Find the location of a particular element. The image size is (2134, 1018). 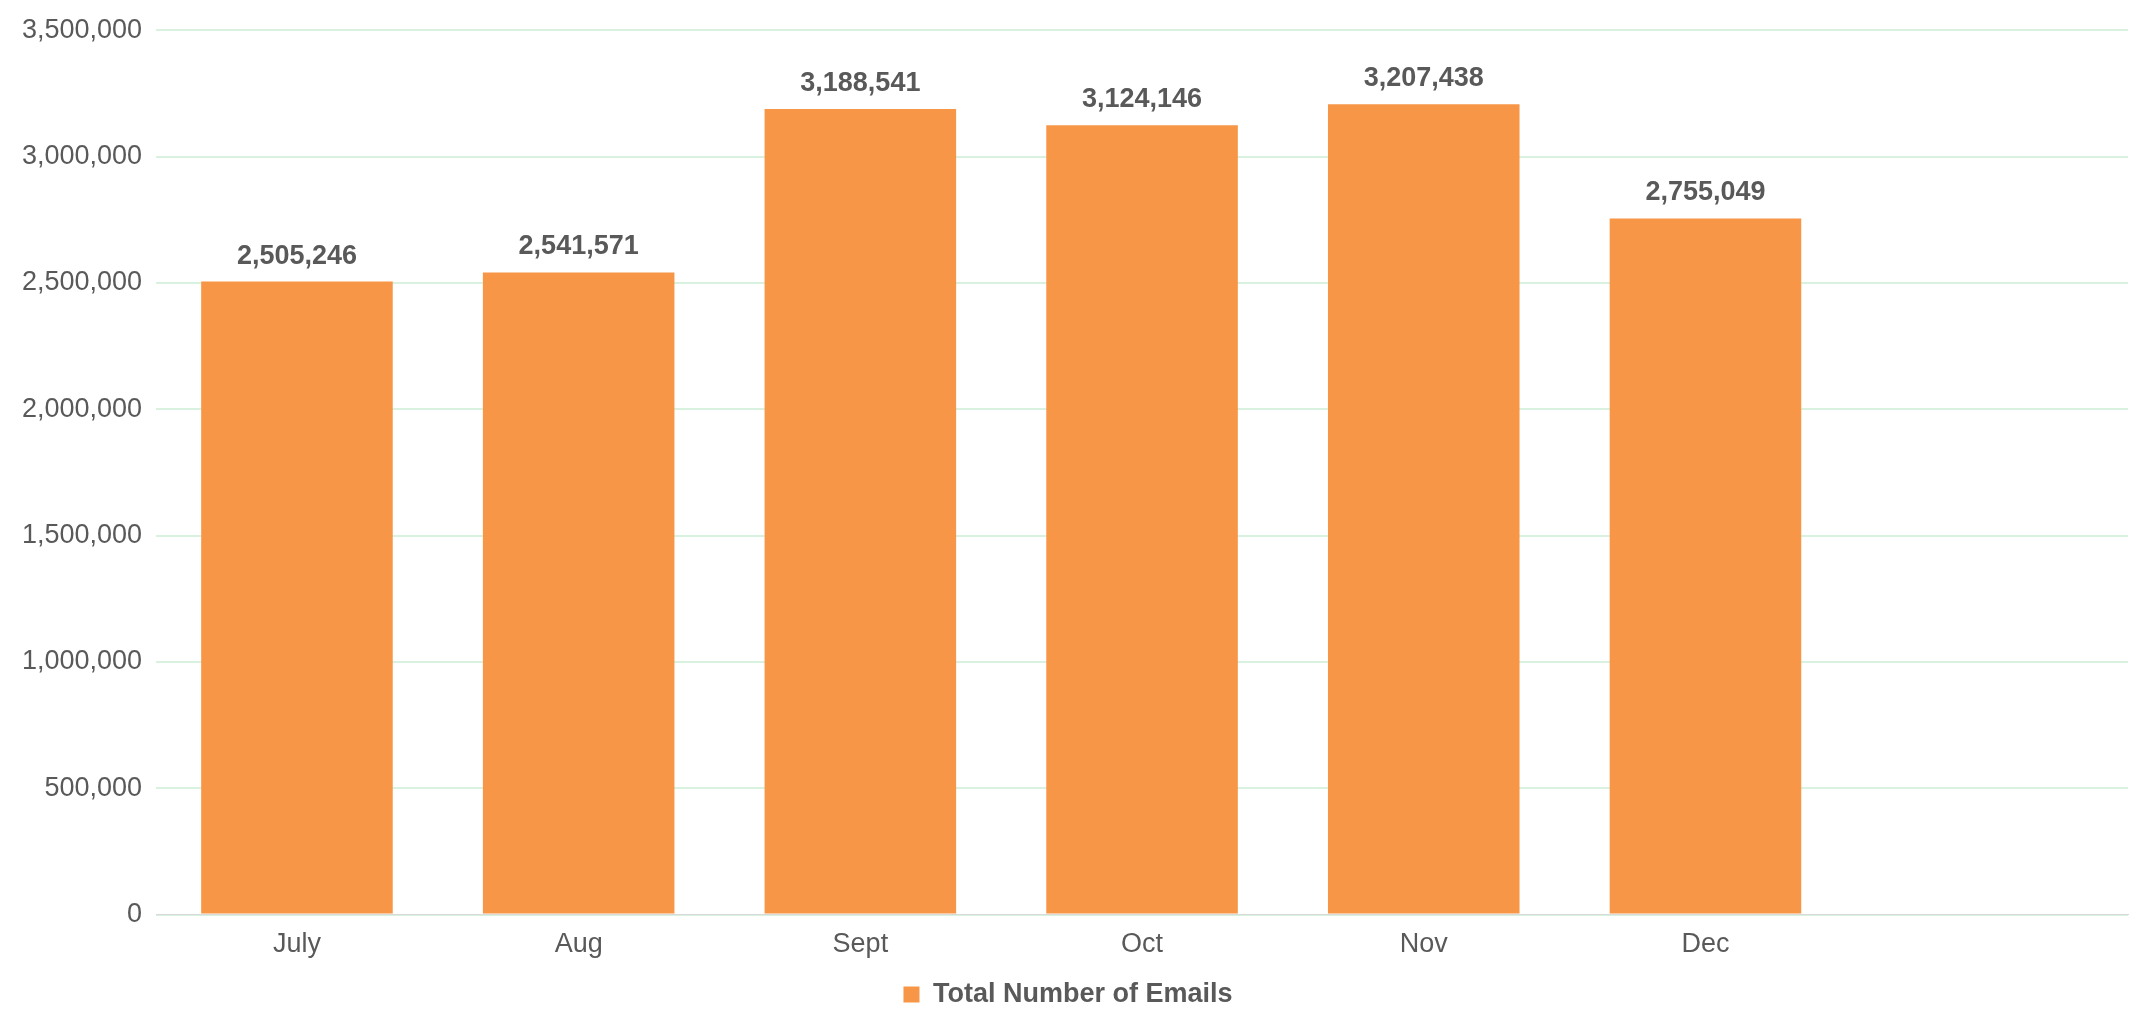

data-label: 2,505,246 is located at coordinates (297, 254).